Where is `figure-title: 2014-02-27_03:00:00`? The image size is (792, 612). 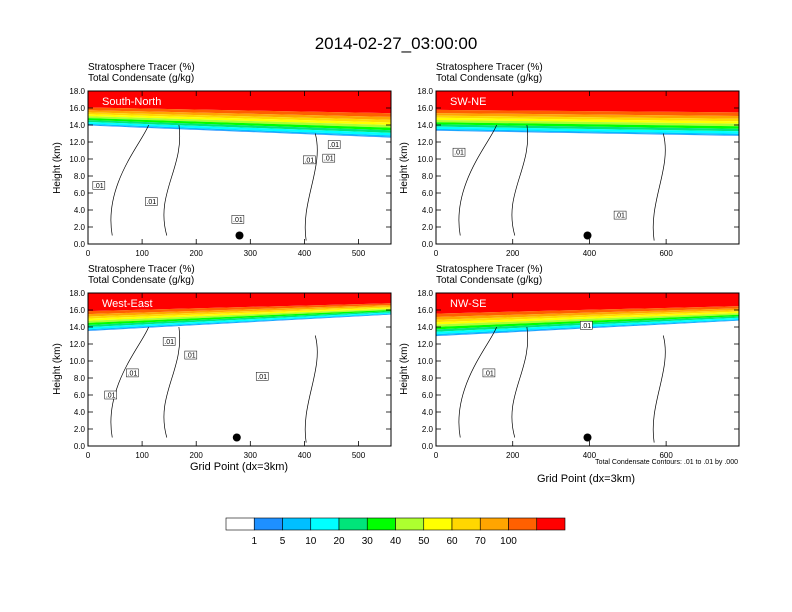
figure-title: 2014-02-27_03:00:00 is located at coordinates (396, 43).